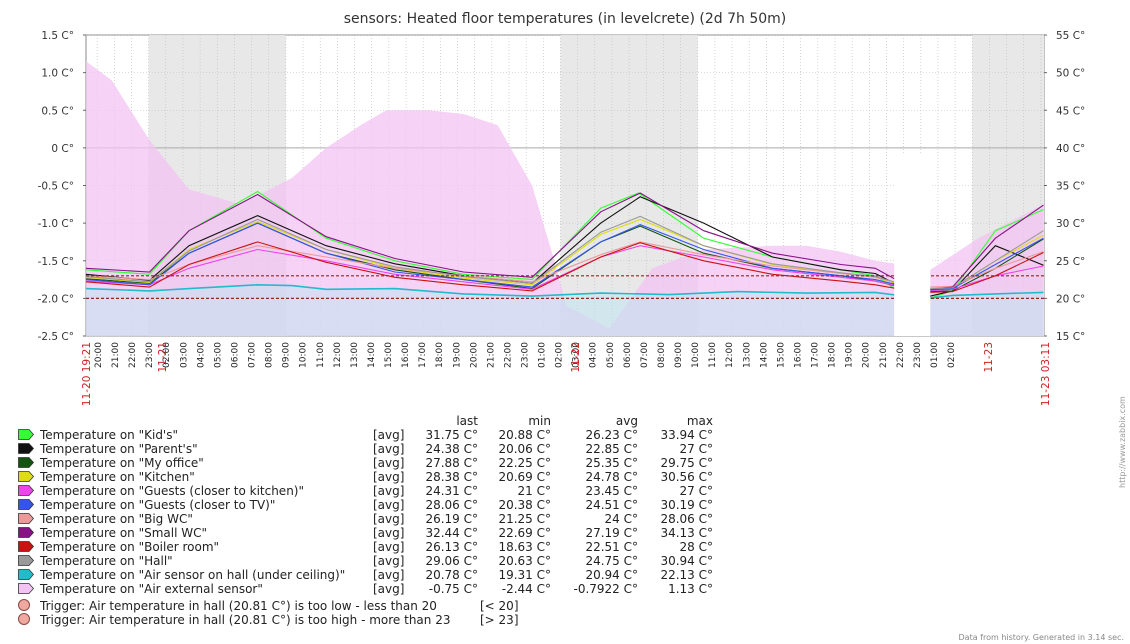 This screenshot has width=1130, height=644. I want to click on left-tick-label: -2.0 C°, so click(56, 299).